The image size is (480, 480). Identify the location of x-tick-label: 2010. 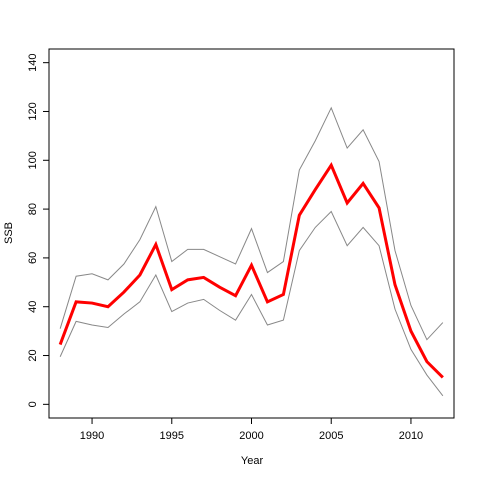
(411, 436).